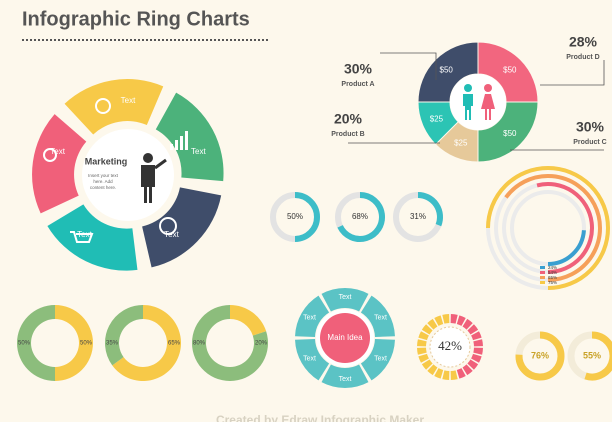  What do you see at coordinates (592, 355) in the screenshot?
I see `progress-label: 55%` at bounding box center [592, 355].